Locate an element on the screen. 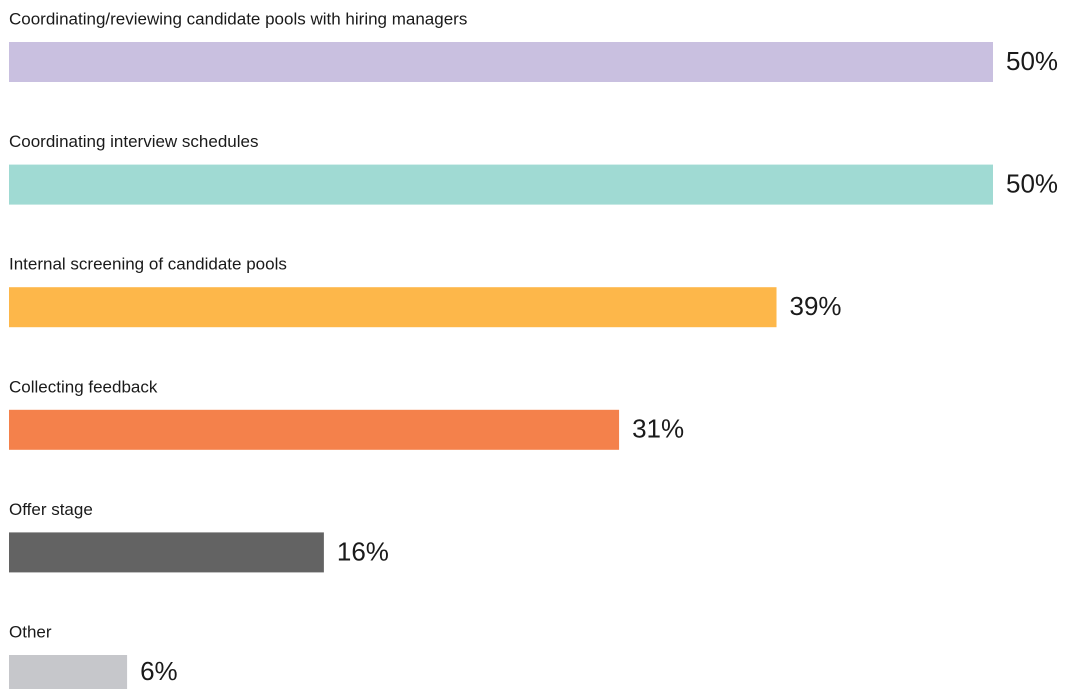  category-label: Other is located at coordinates (30, 631).